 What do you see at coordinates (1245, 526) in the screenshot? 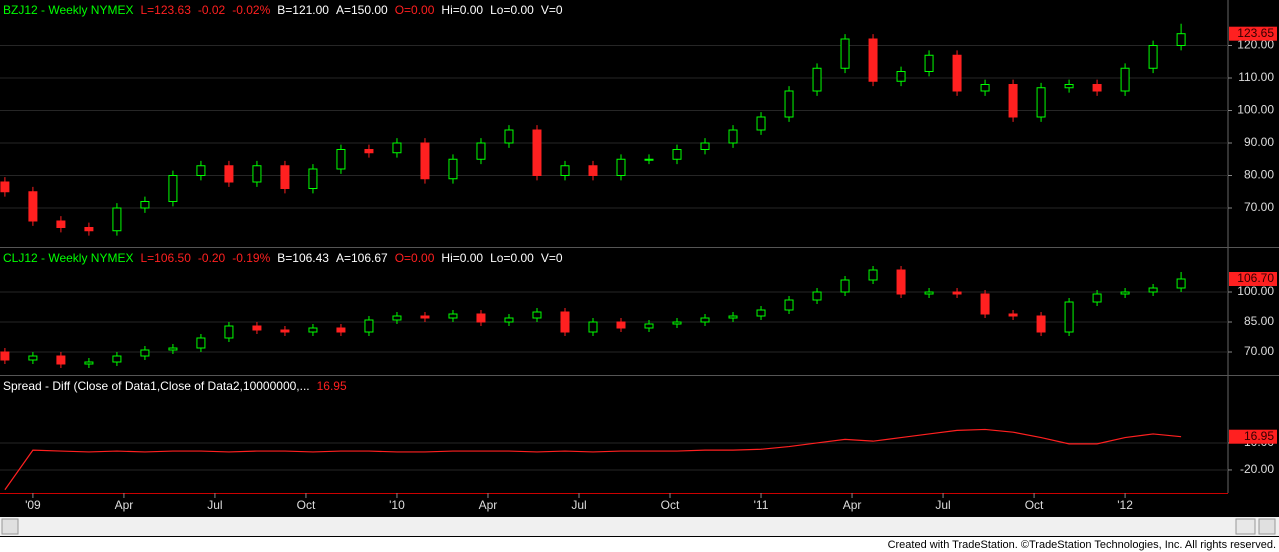
I see `scroll-thumb` at bounding box center [1245, 526].